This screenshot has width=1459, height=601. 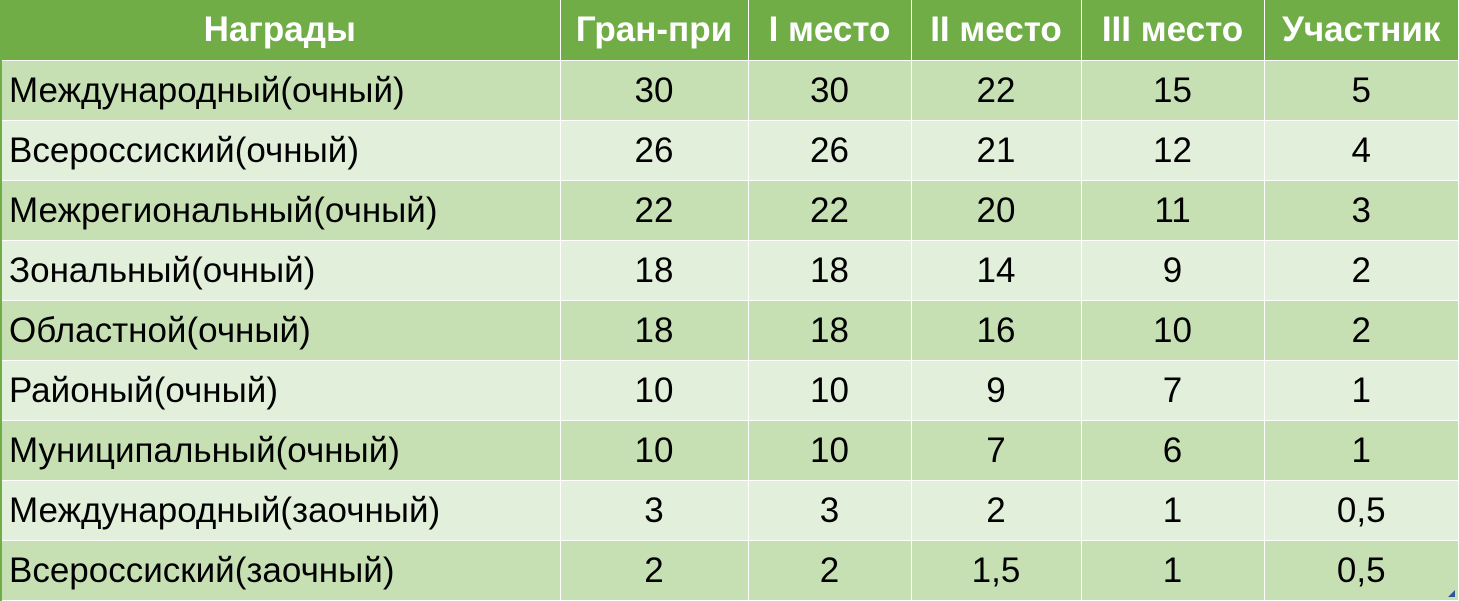 I want to click on cell-second-place: 9, so click(x=996, y=390).